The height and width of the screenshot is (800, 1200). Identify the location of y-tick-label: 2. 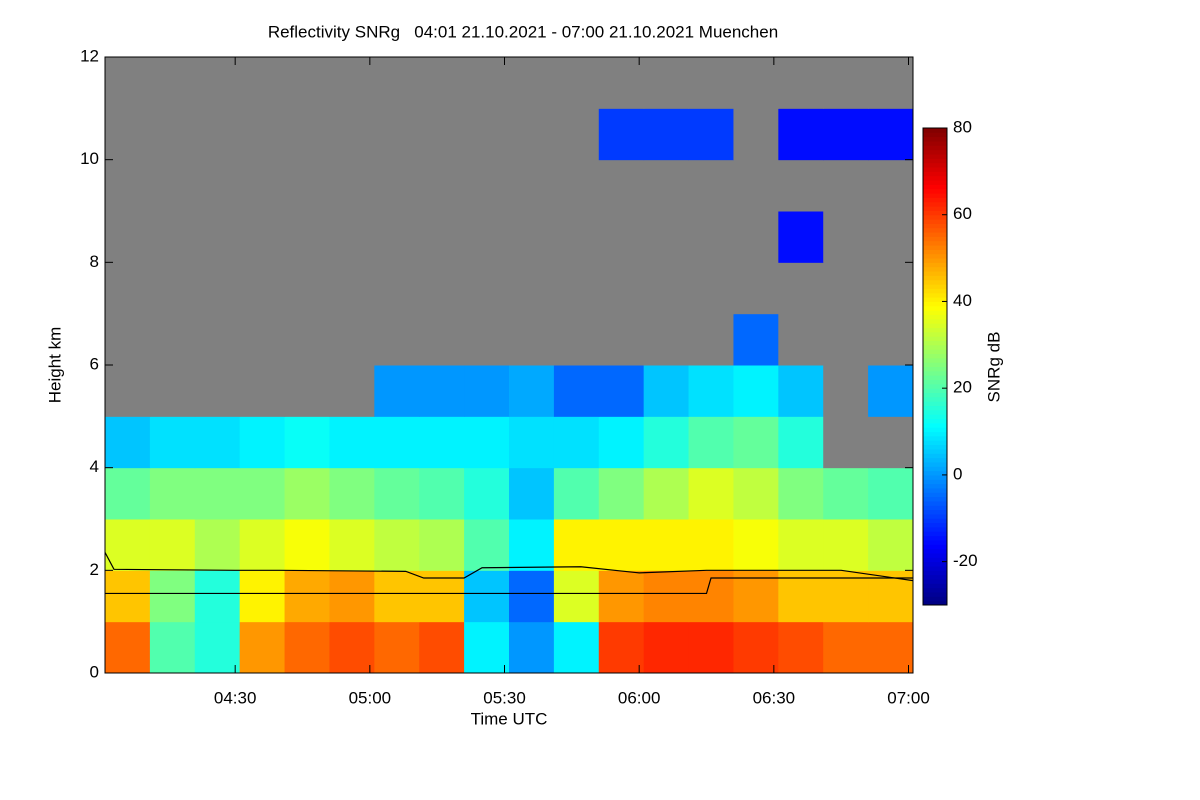
(94, 569).